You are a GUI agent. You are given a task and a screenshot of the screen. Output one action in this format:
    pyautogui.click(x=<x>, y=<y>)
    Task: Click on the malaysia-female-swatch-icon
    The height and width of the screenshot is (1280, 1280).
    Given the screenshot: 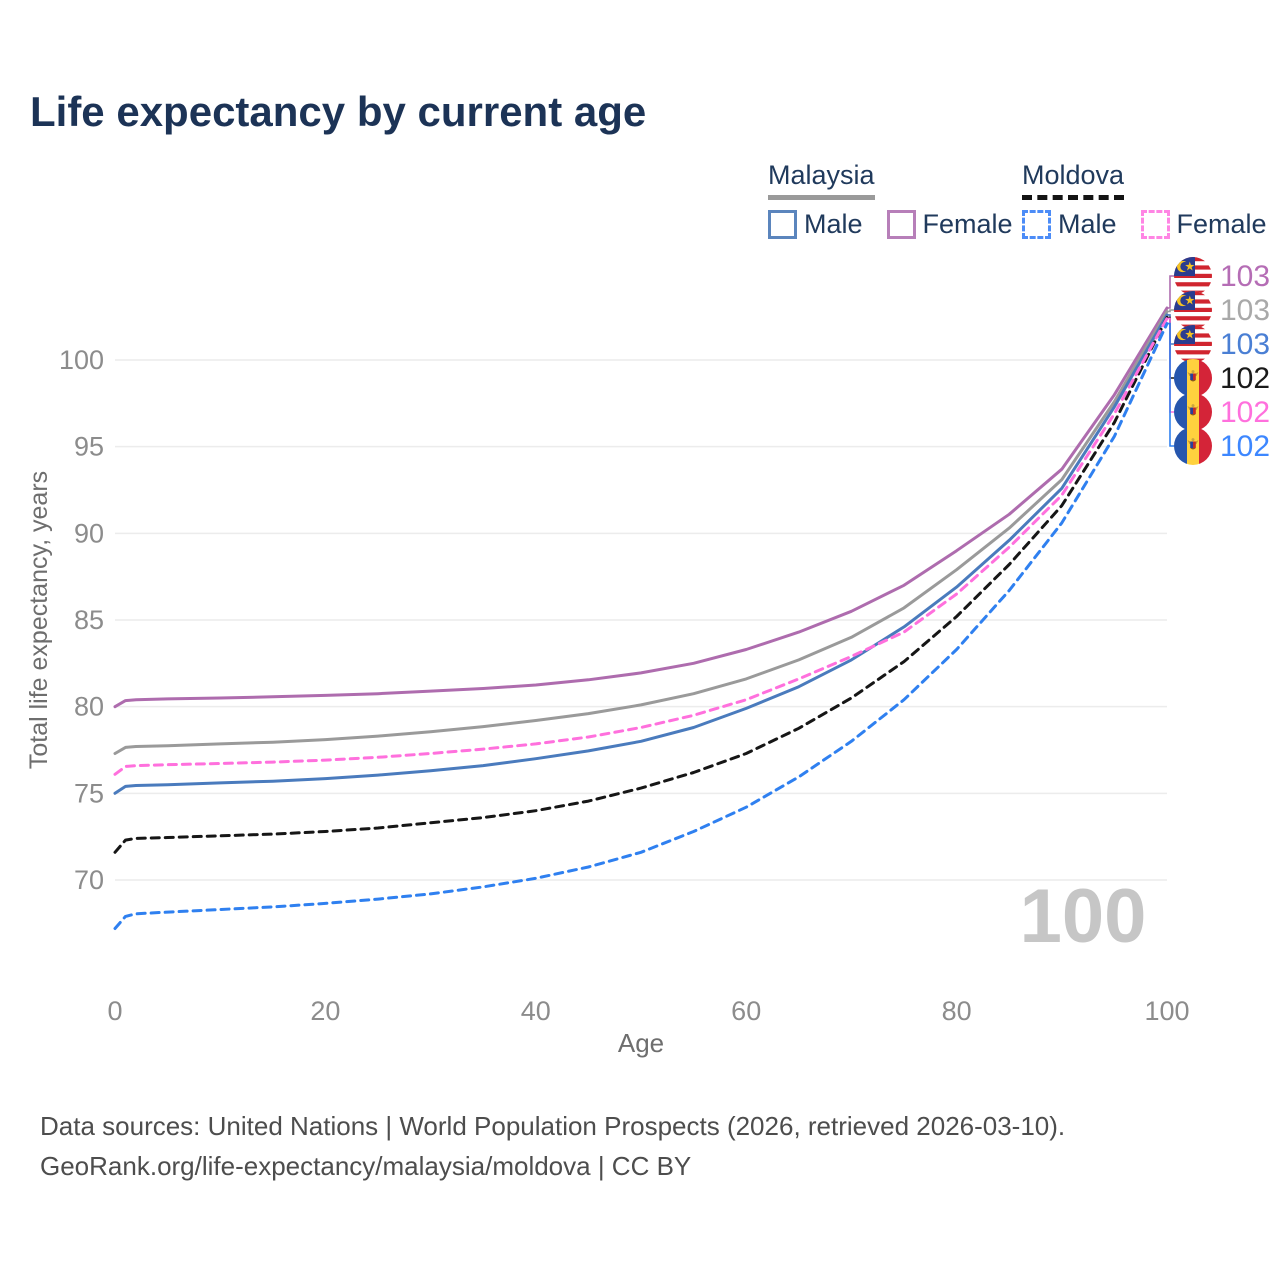 What is the action you would take?
    pyautogui.click(x=901, y=224)
    